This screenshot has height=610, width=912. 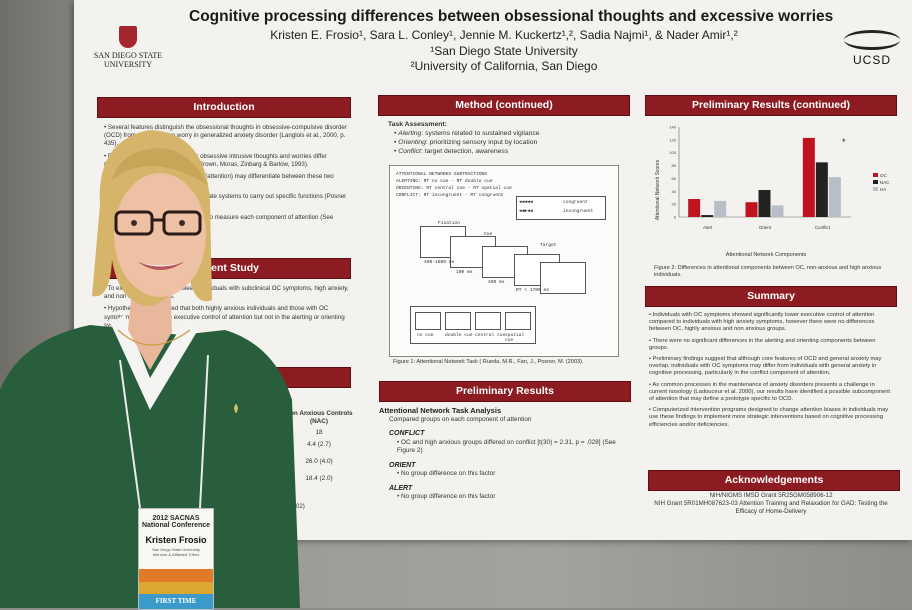 I want to click on chart-category-label: Conflict, so click(x=823, y=227).